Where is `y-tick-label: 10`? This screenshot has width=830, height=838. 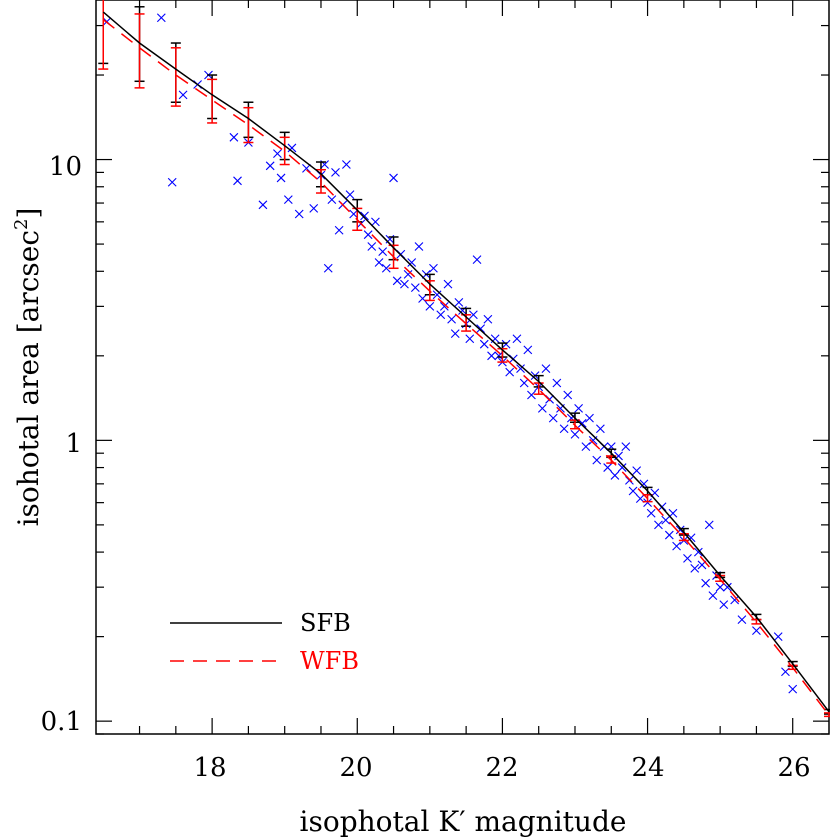
y-tick-label: 10 is located at coordinates (65, 167).